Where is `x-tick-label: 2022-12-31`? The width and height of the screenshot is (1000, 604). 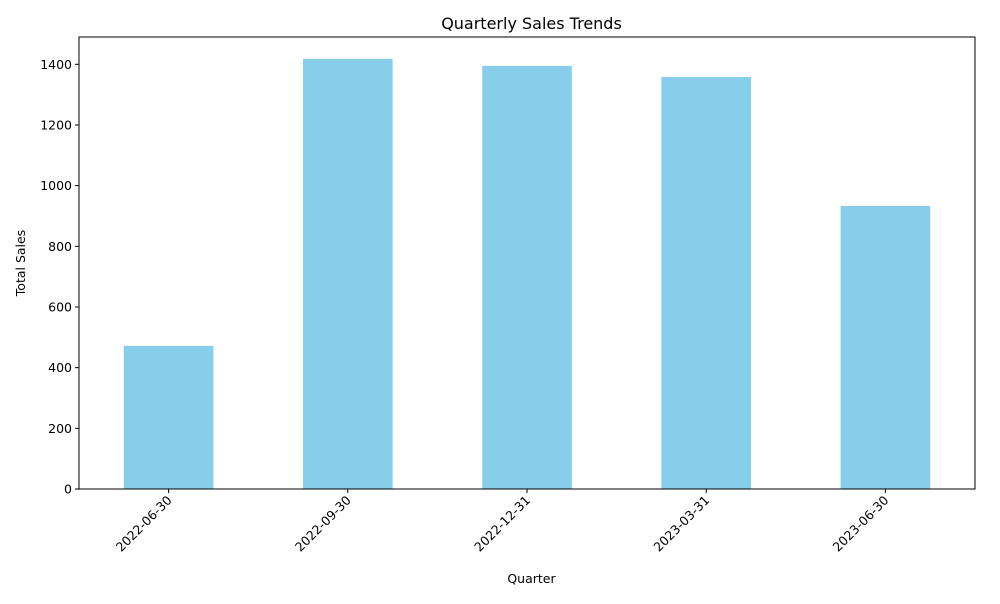 x-tick-label: 2022-12-31 is located at coordinates (502, 524).